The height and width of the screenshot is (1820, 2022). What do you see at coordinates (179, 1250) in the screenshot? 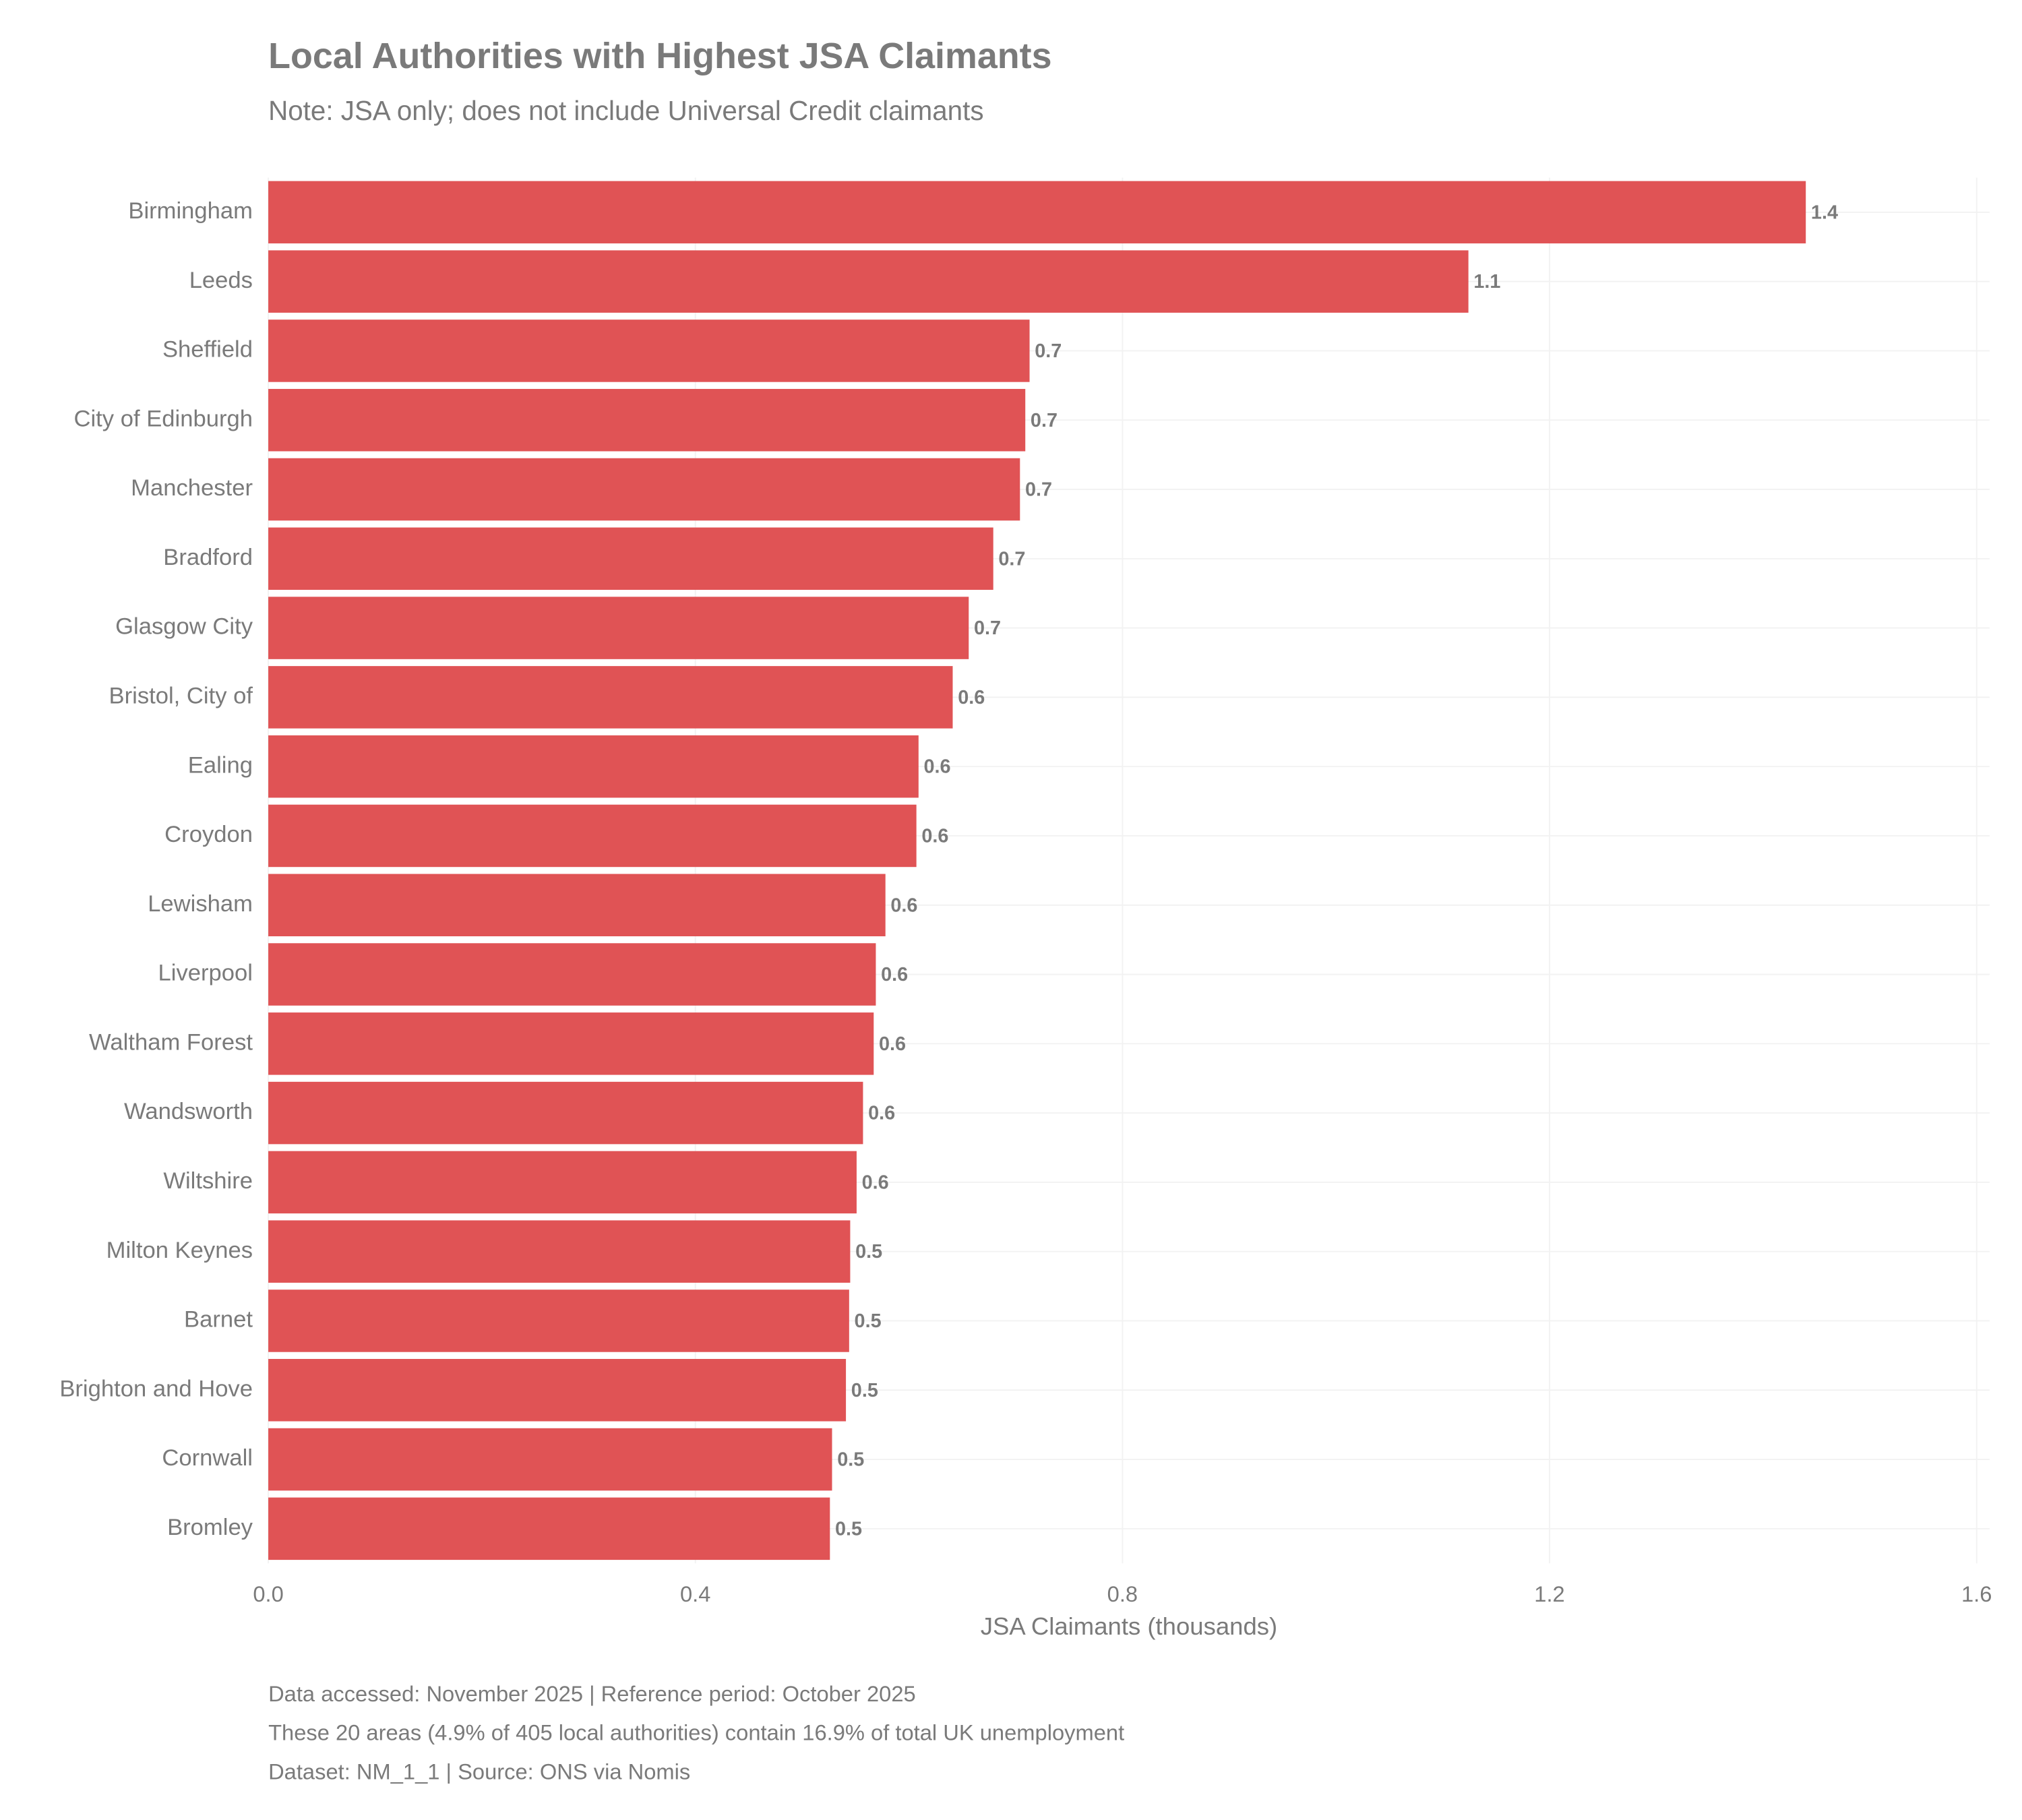
I see `y-tick-label: Milton Keynes` at bounding box center [179, 1250].